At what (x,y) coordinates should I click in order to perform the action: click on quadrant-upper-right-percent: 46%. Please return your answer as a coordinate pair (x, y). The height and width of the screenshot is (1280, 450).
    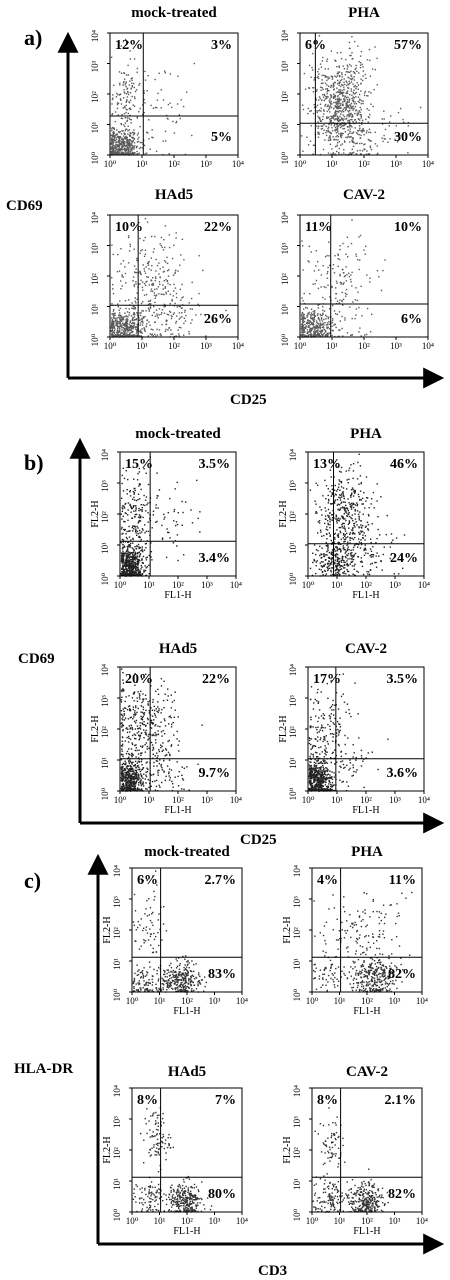
    Looking at the image, I should click on (404, 464).